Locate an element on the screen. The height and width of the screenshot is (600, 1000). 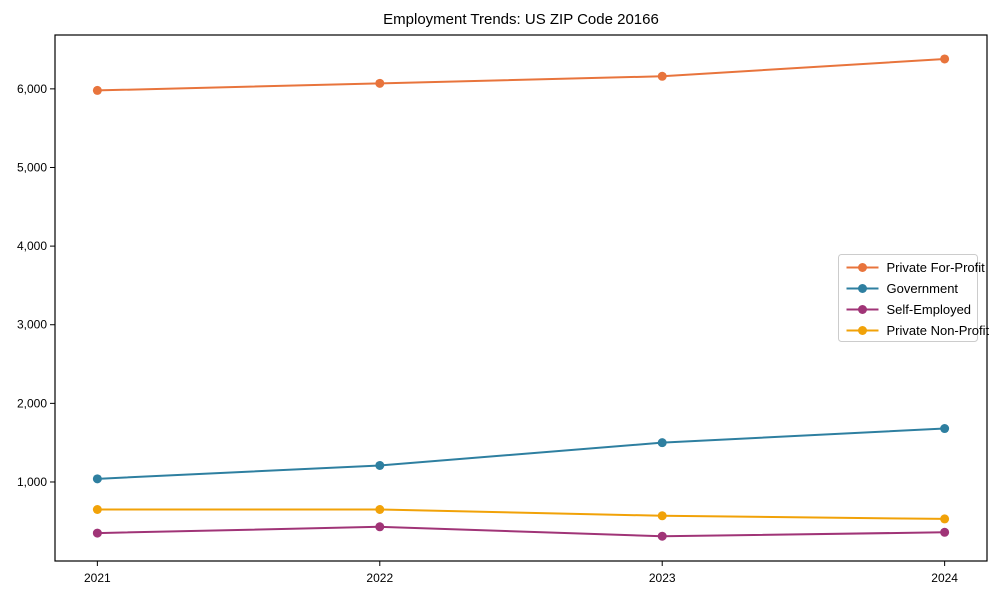
series-line-private-for-profit is located at coordinates (521, 74).